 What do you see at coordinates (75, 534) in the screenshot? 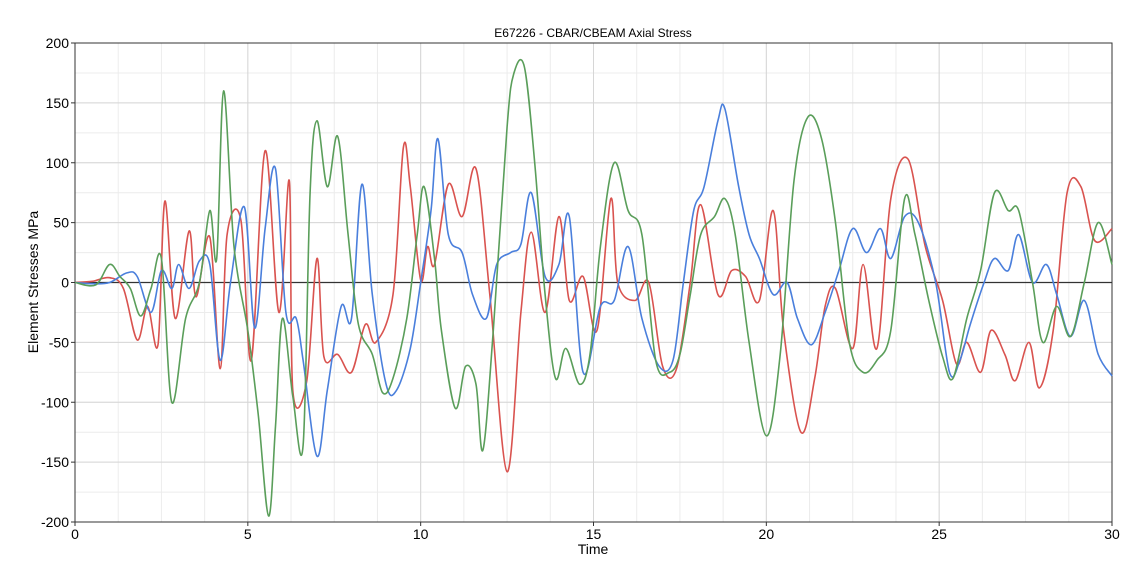
I see `x-tick-label: 0` at bounding box center [75, 534].